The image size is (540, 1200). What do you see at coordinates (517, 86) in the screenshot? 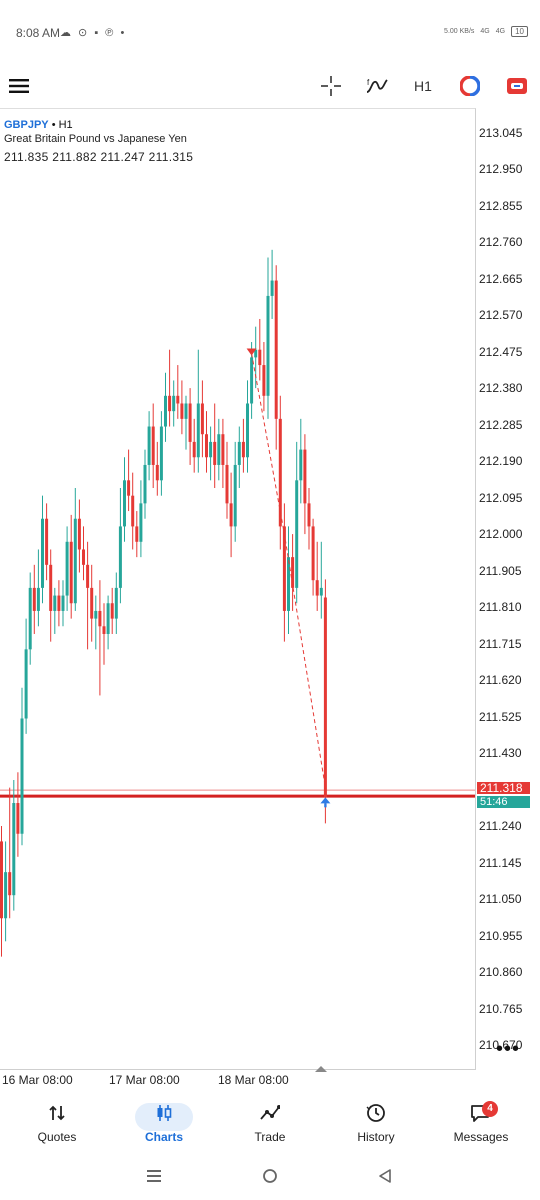
I see `trade-toggle-icon` at bounding box center [517, 86].